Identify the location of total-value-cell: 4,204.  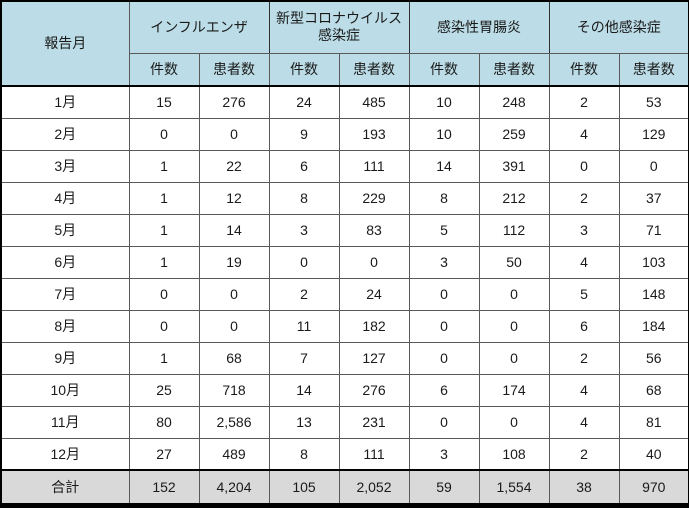
(234, 487).